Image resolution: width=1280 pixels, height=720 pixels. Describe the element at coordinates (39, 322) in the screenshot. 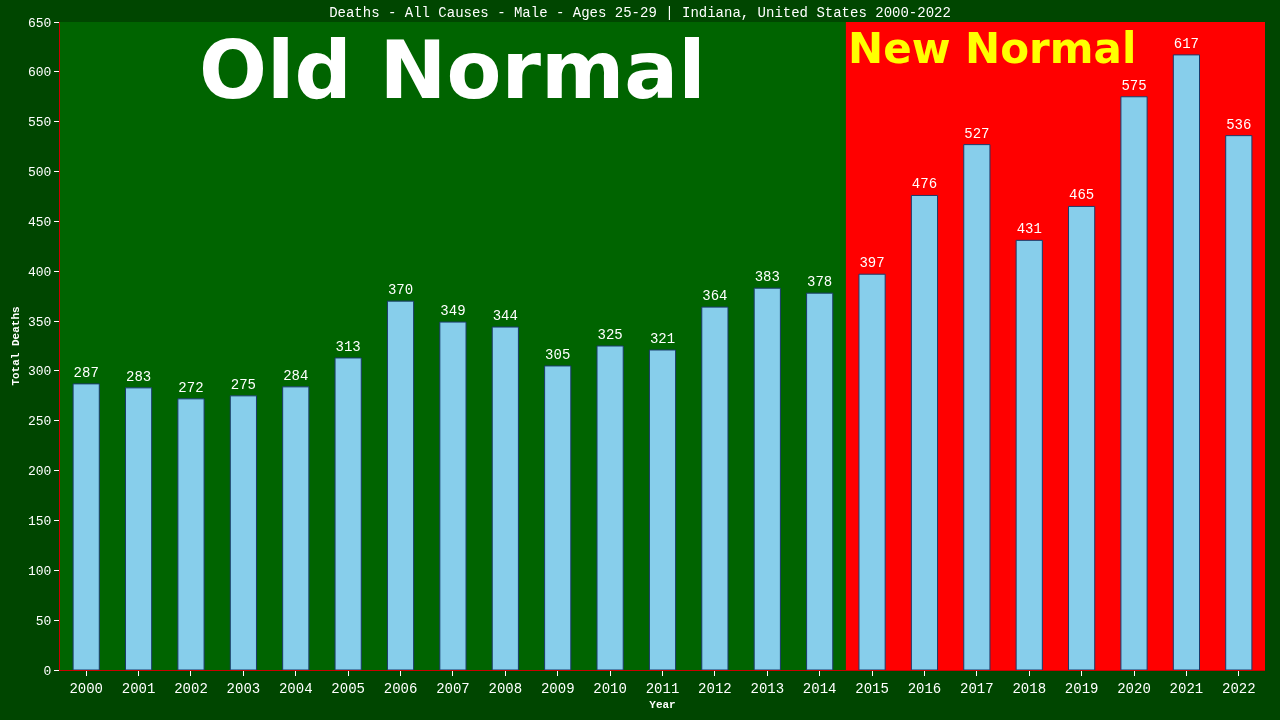

I see `y-tick-label: 350` at that location.